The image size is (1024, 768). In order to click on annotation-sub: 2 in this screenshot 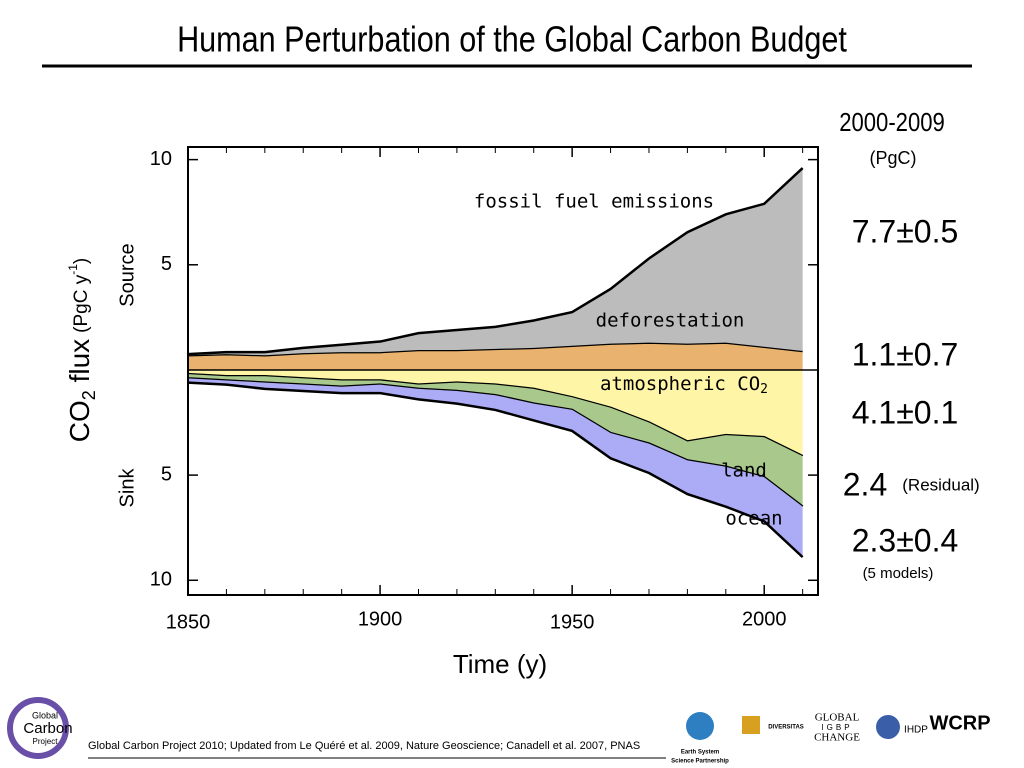, I will do `click(764, 389)`.